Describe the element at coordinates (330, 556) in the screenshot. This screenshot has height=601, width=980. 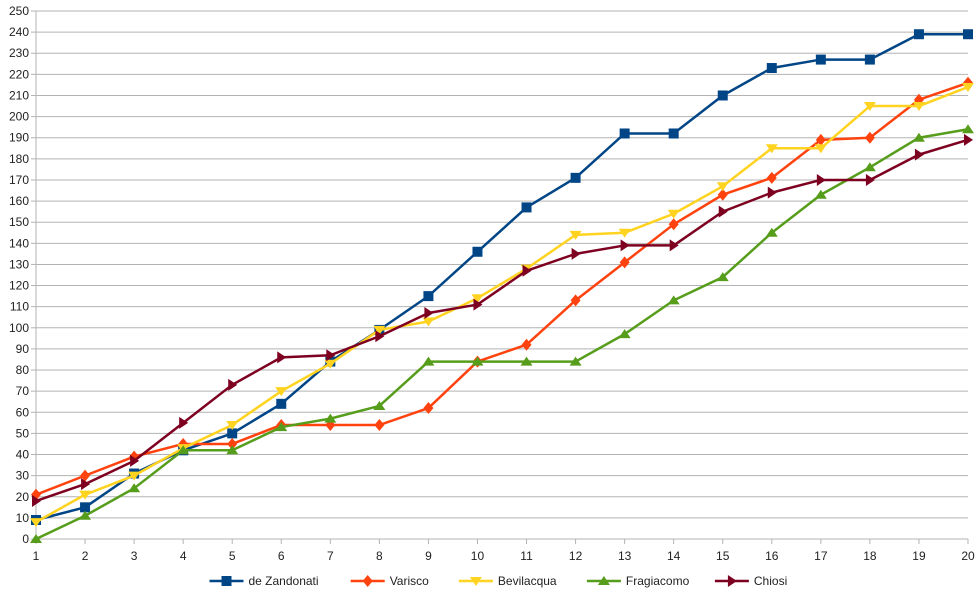
I see `x-tick-label: 7` at that location.